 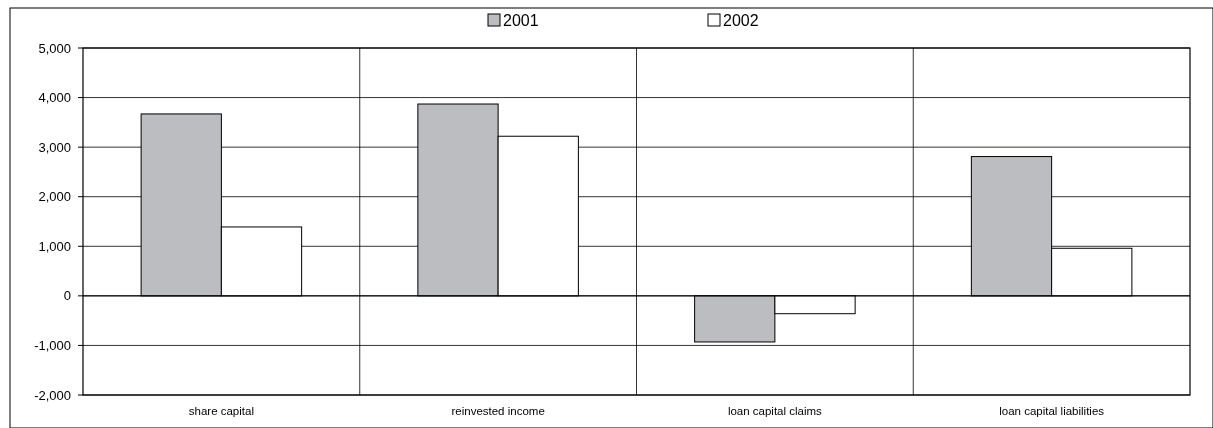 What do you see at coordinates (1052, 411) in the screenshot?
I see `x-tick-label: loan capital liabilities` at bounding box center [1052, 411].